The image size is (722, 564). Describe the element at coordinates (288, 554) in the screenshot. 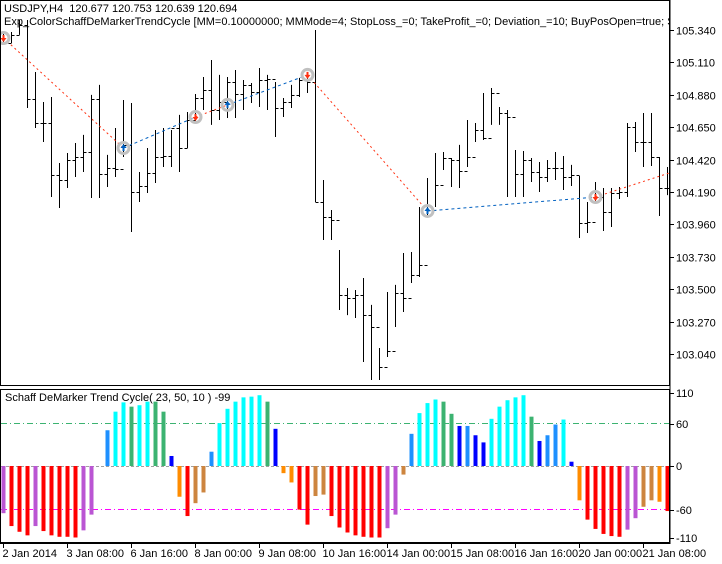

I see `time-label: 9 Jan 08:00` at that location.